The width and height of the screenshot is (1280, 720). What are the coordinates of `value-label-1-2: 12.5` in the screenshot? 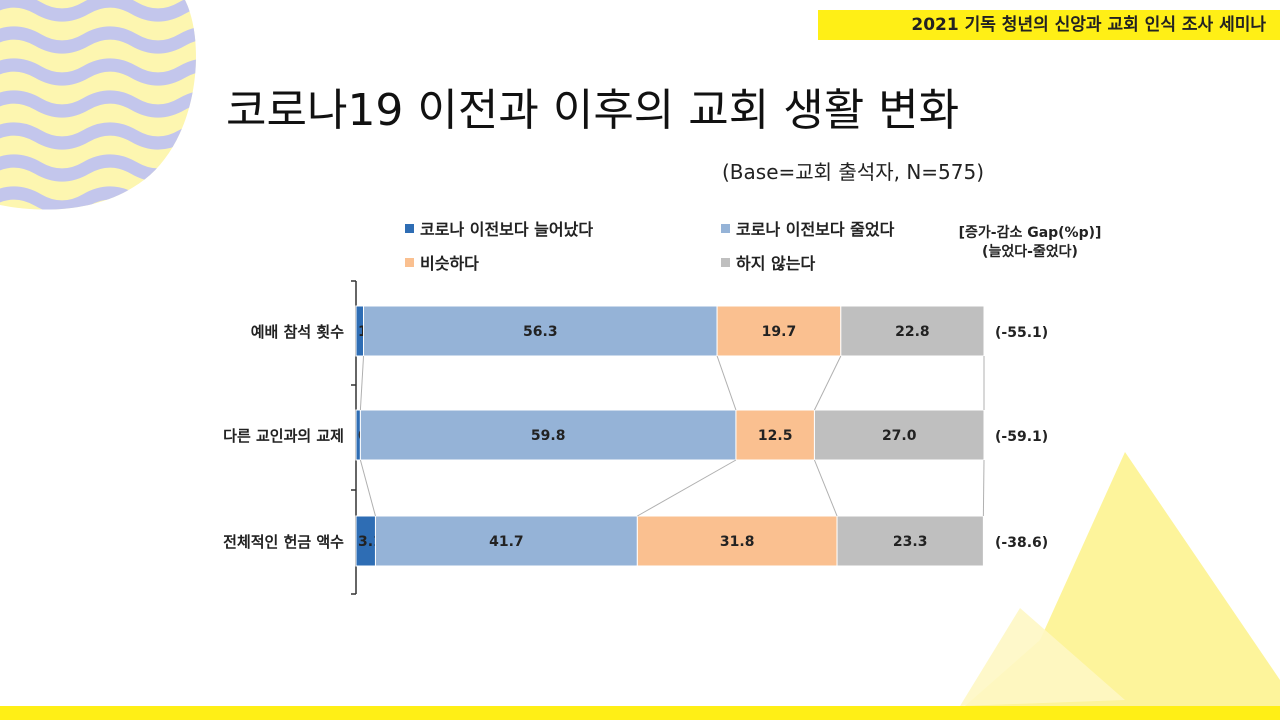 It's located at (775, 436).